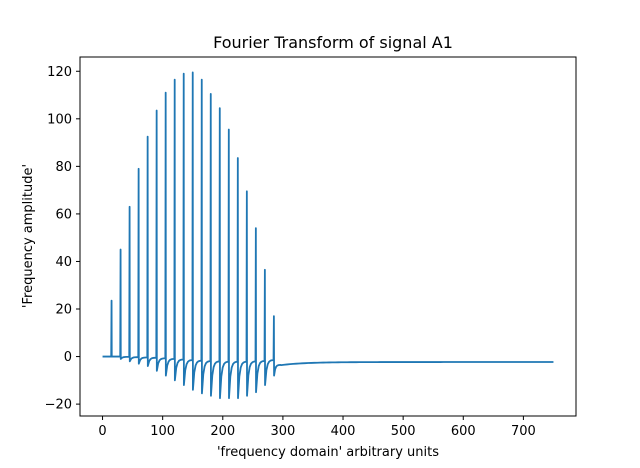  I want to click on y-tick-label: 20, so click(63, 310).